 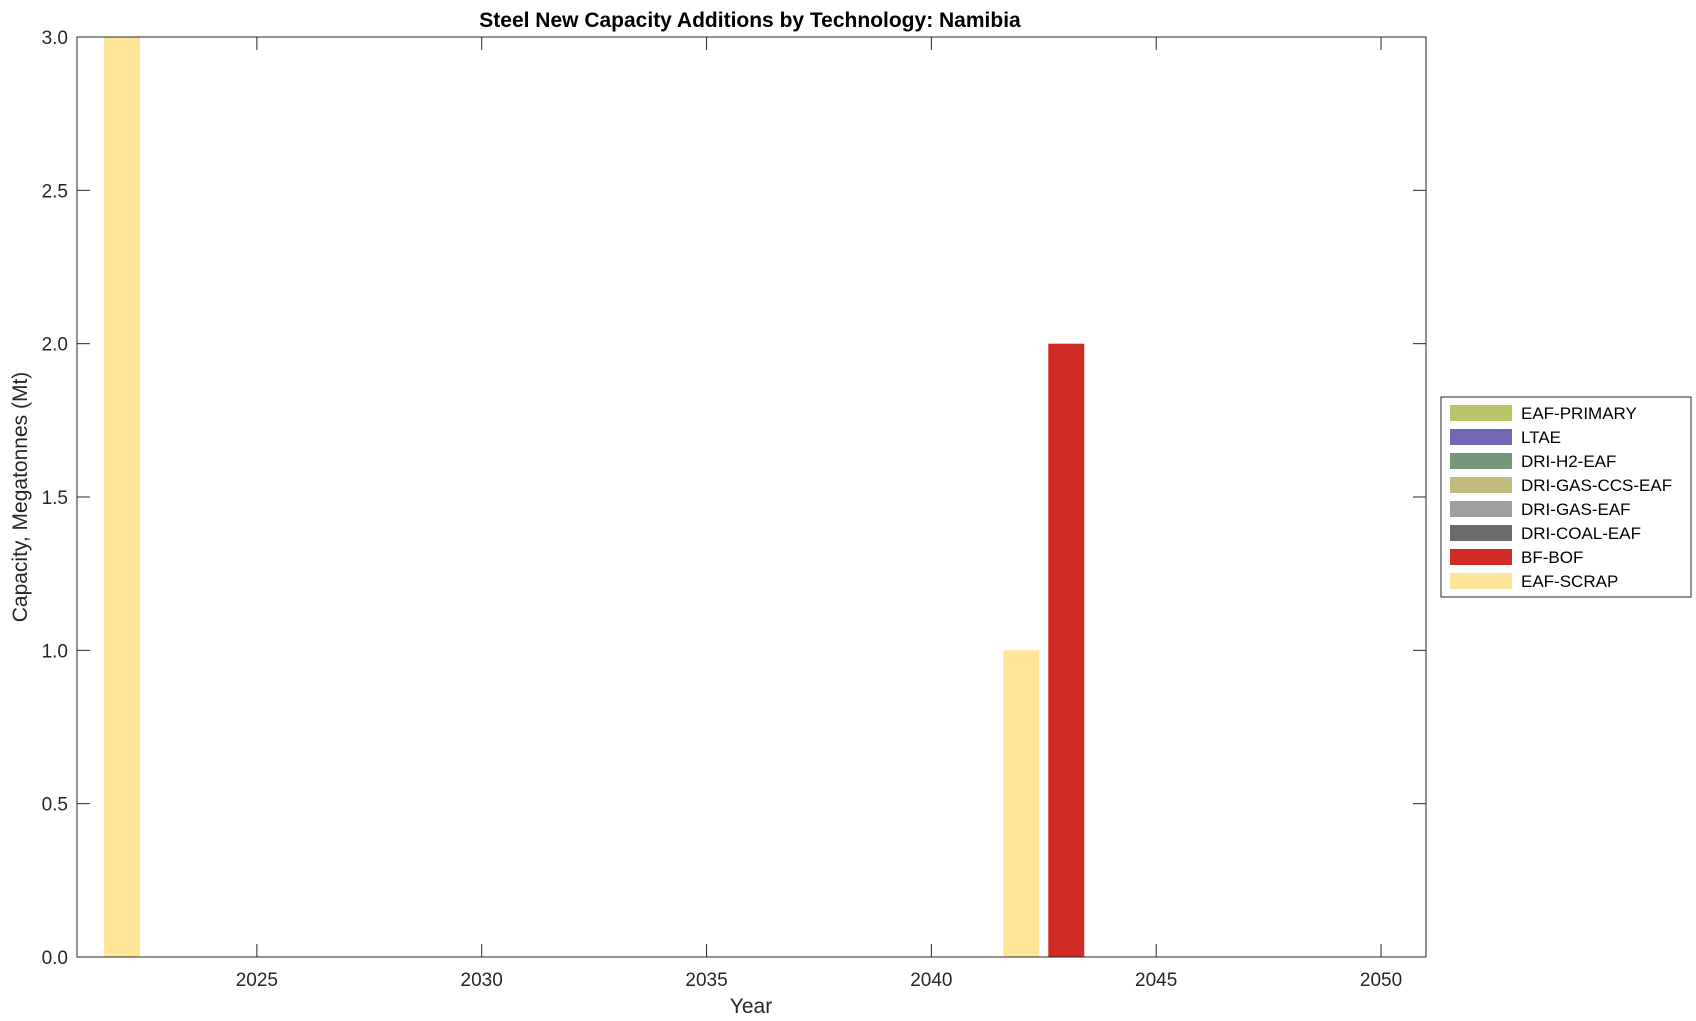 I want to click on y-tick-label: 2.5, so click(x=55, y=191).